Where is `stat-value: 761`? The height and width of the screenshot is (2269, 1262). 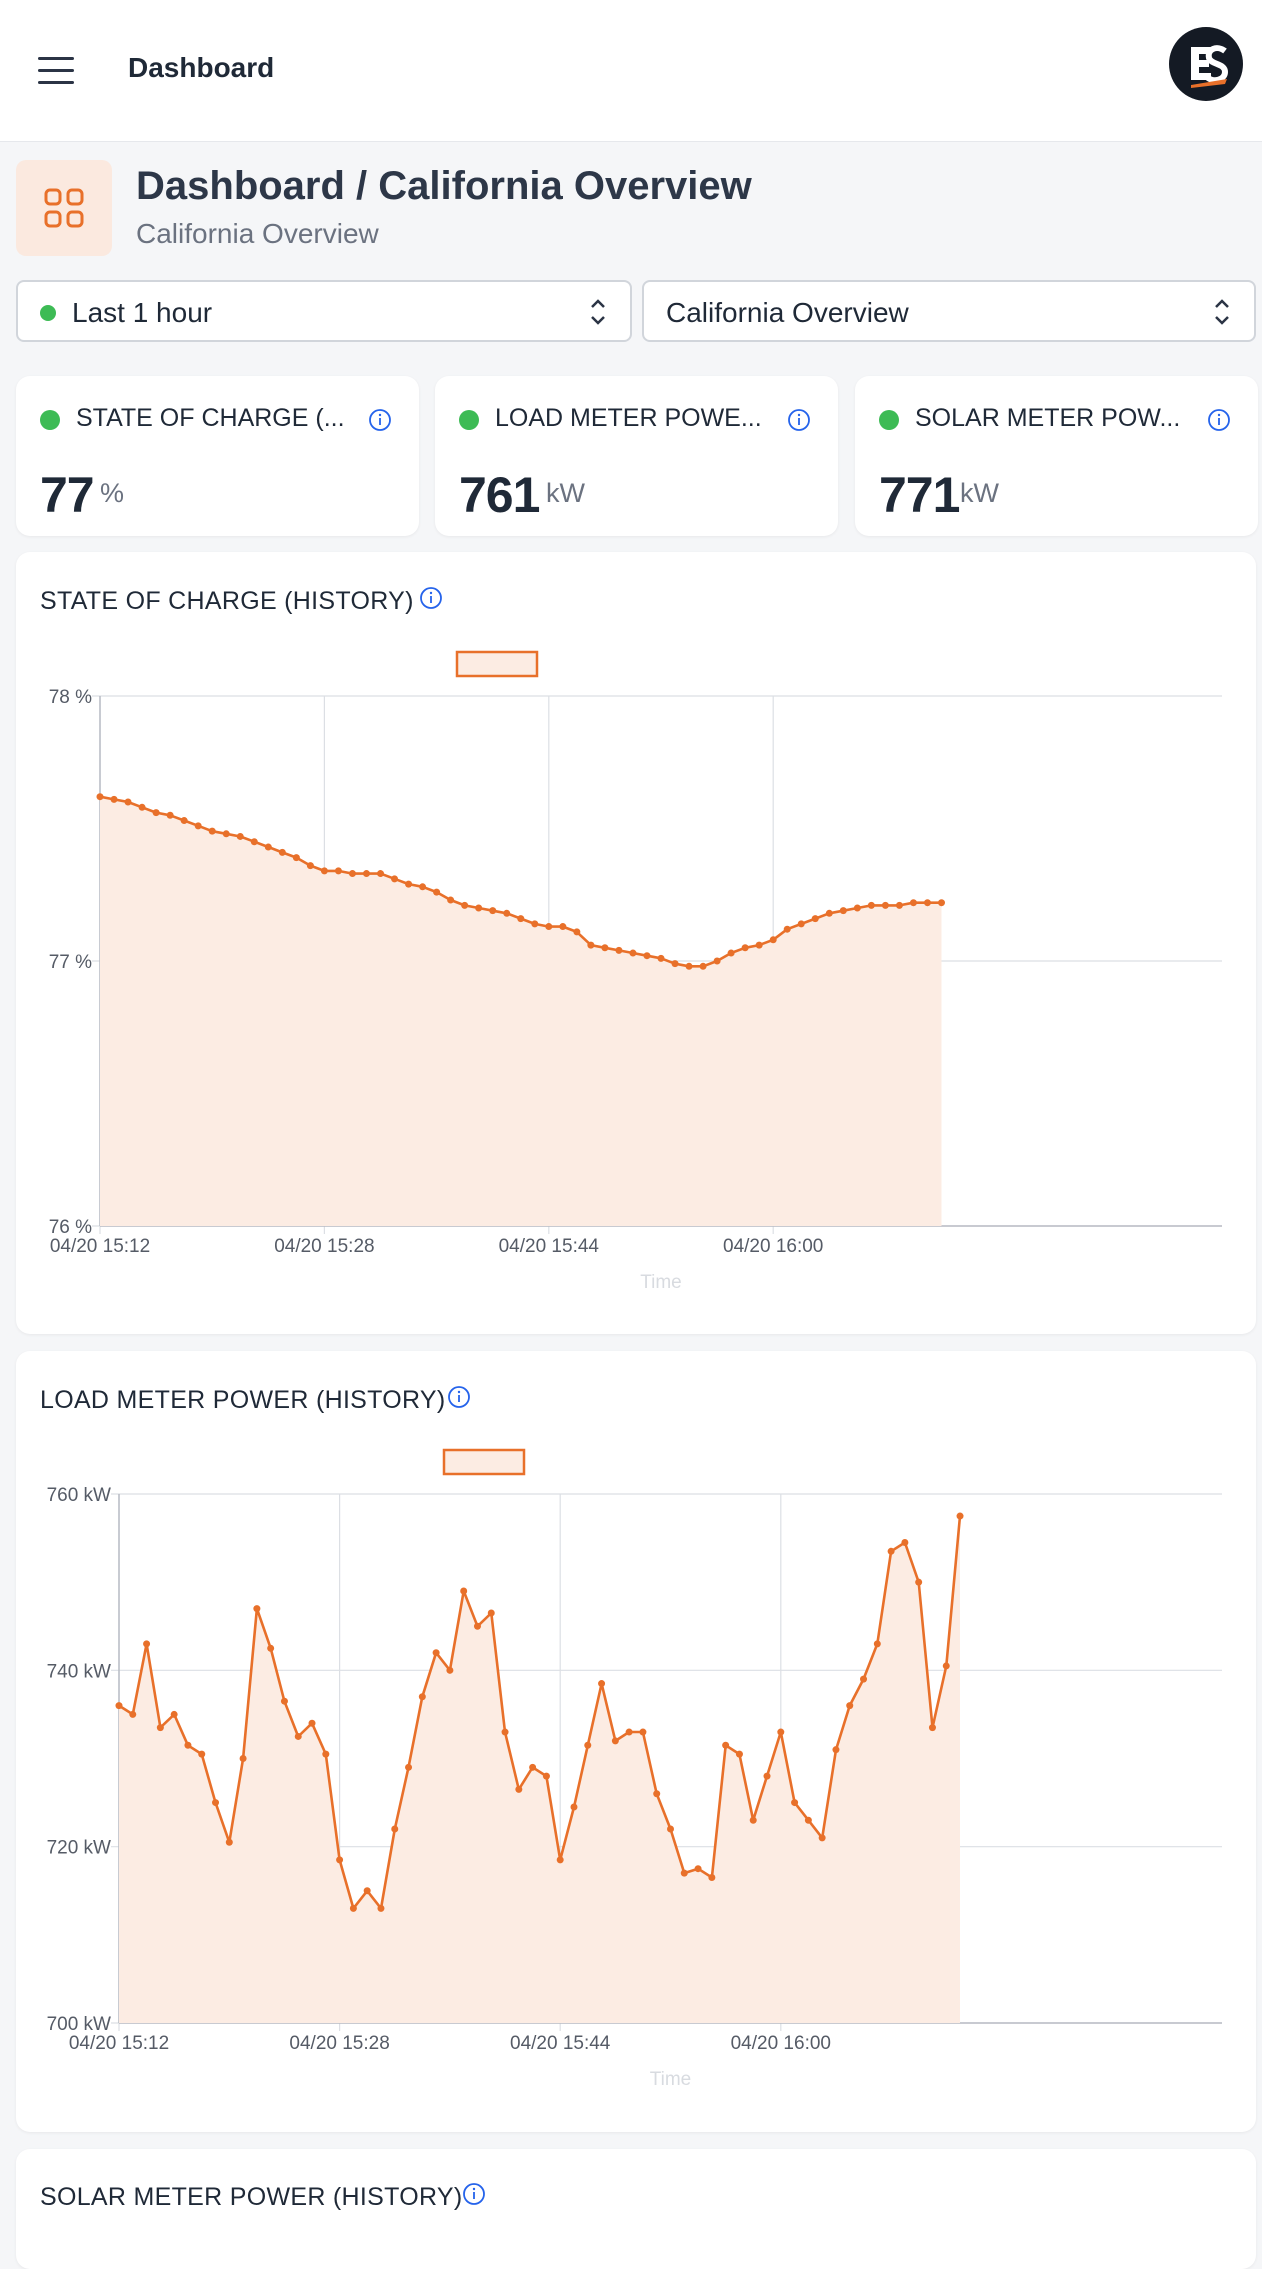
stat-value: 761 is located at coordinates (499, 495).